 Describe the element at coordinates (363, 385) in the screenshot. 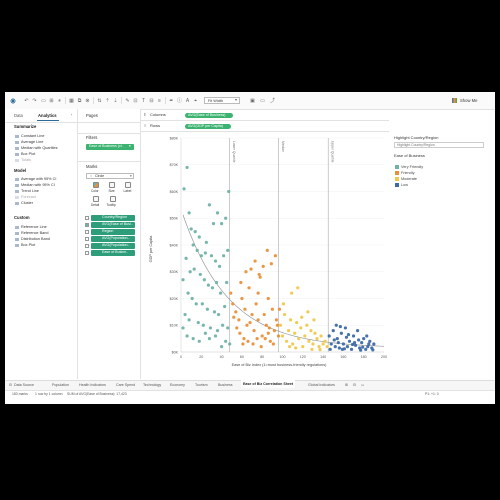

I see `new-story-icon: ▭` at that location.